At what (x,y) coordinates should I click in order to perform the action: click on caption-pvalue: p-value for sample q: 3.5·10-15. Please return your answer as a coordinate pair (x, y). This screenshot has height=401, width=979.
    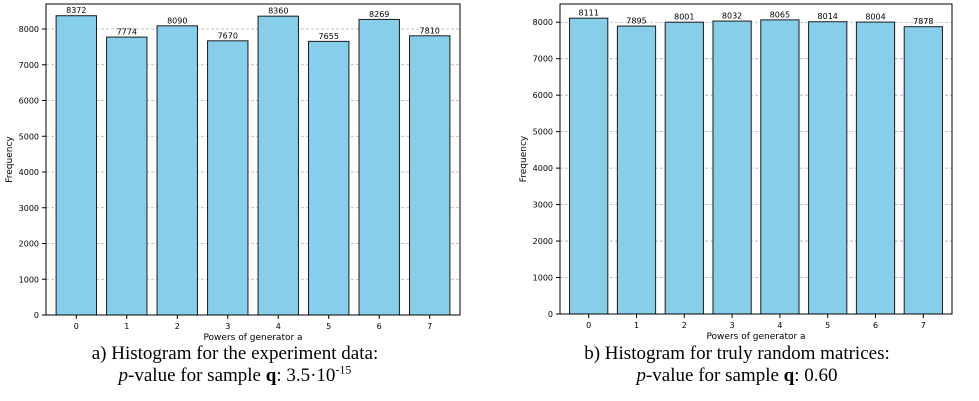
    Looking at the image, I should click on (235, 374).